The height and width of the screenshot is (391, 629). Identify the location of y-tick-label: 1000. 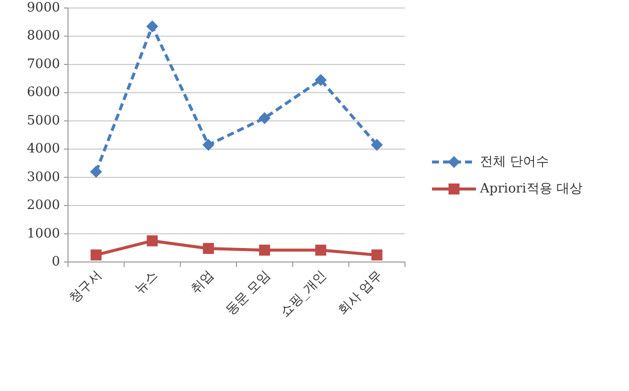
(43, 234).